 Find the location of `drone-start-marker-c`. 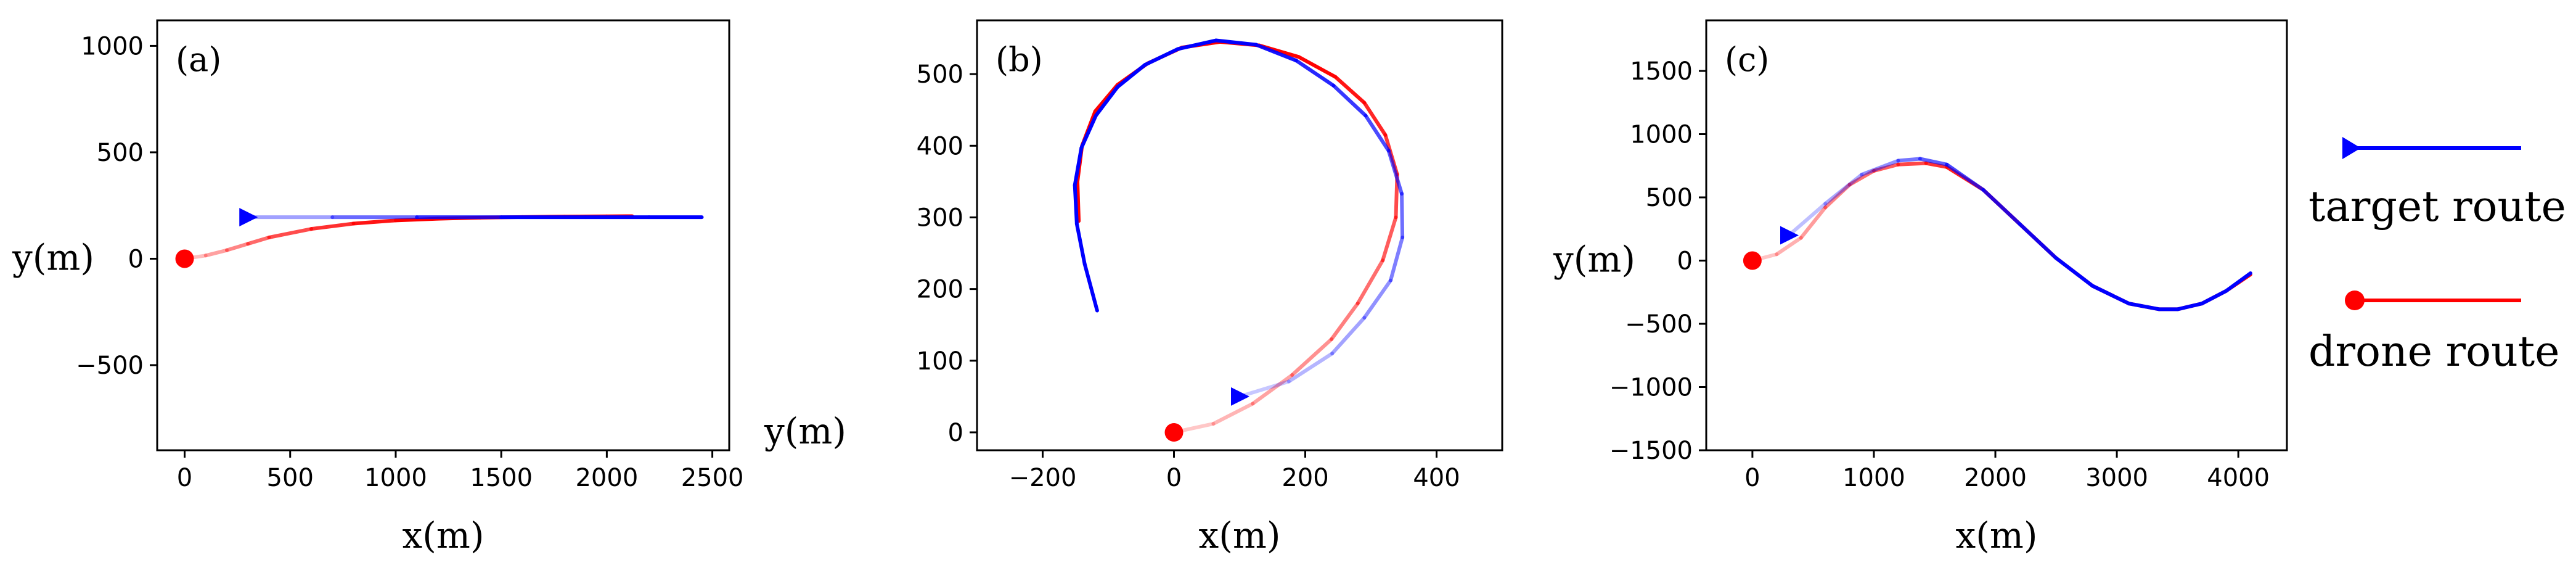

drone-start-marker-c is located at coordinates (1752, 260).